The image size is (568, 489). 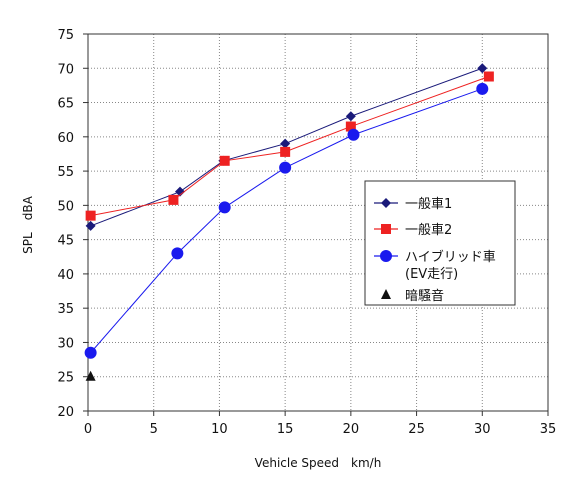 I want to click on legend-label: 一般車2, so click(x=428, y=230).